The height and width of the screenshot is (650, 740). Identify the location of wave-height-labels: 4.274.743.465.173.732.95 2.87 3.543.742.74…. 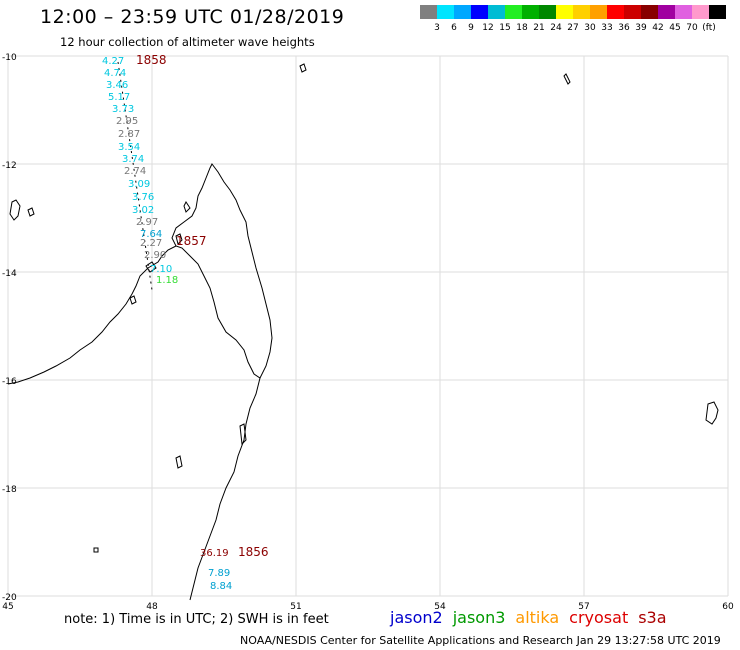
(167, 324).